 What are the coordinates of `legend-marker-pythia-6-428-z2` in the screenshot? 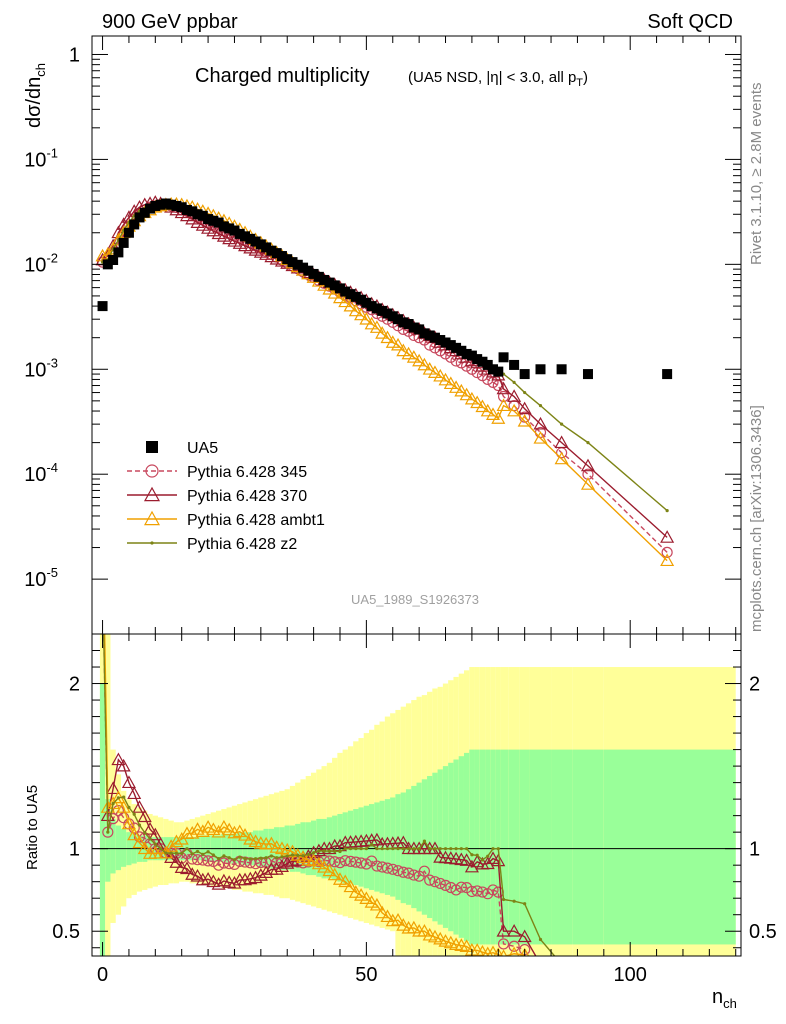 It's located at (152, 543).